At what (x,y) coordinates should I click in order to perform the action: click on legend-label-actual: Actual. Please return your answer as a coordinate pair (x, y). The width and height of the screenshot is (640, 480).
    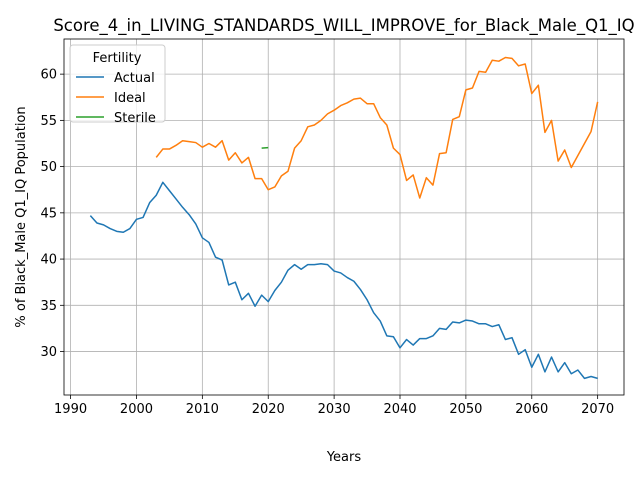
    Looking at the image, I should click on (134, 78).